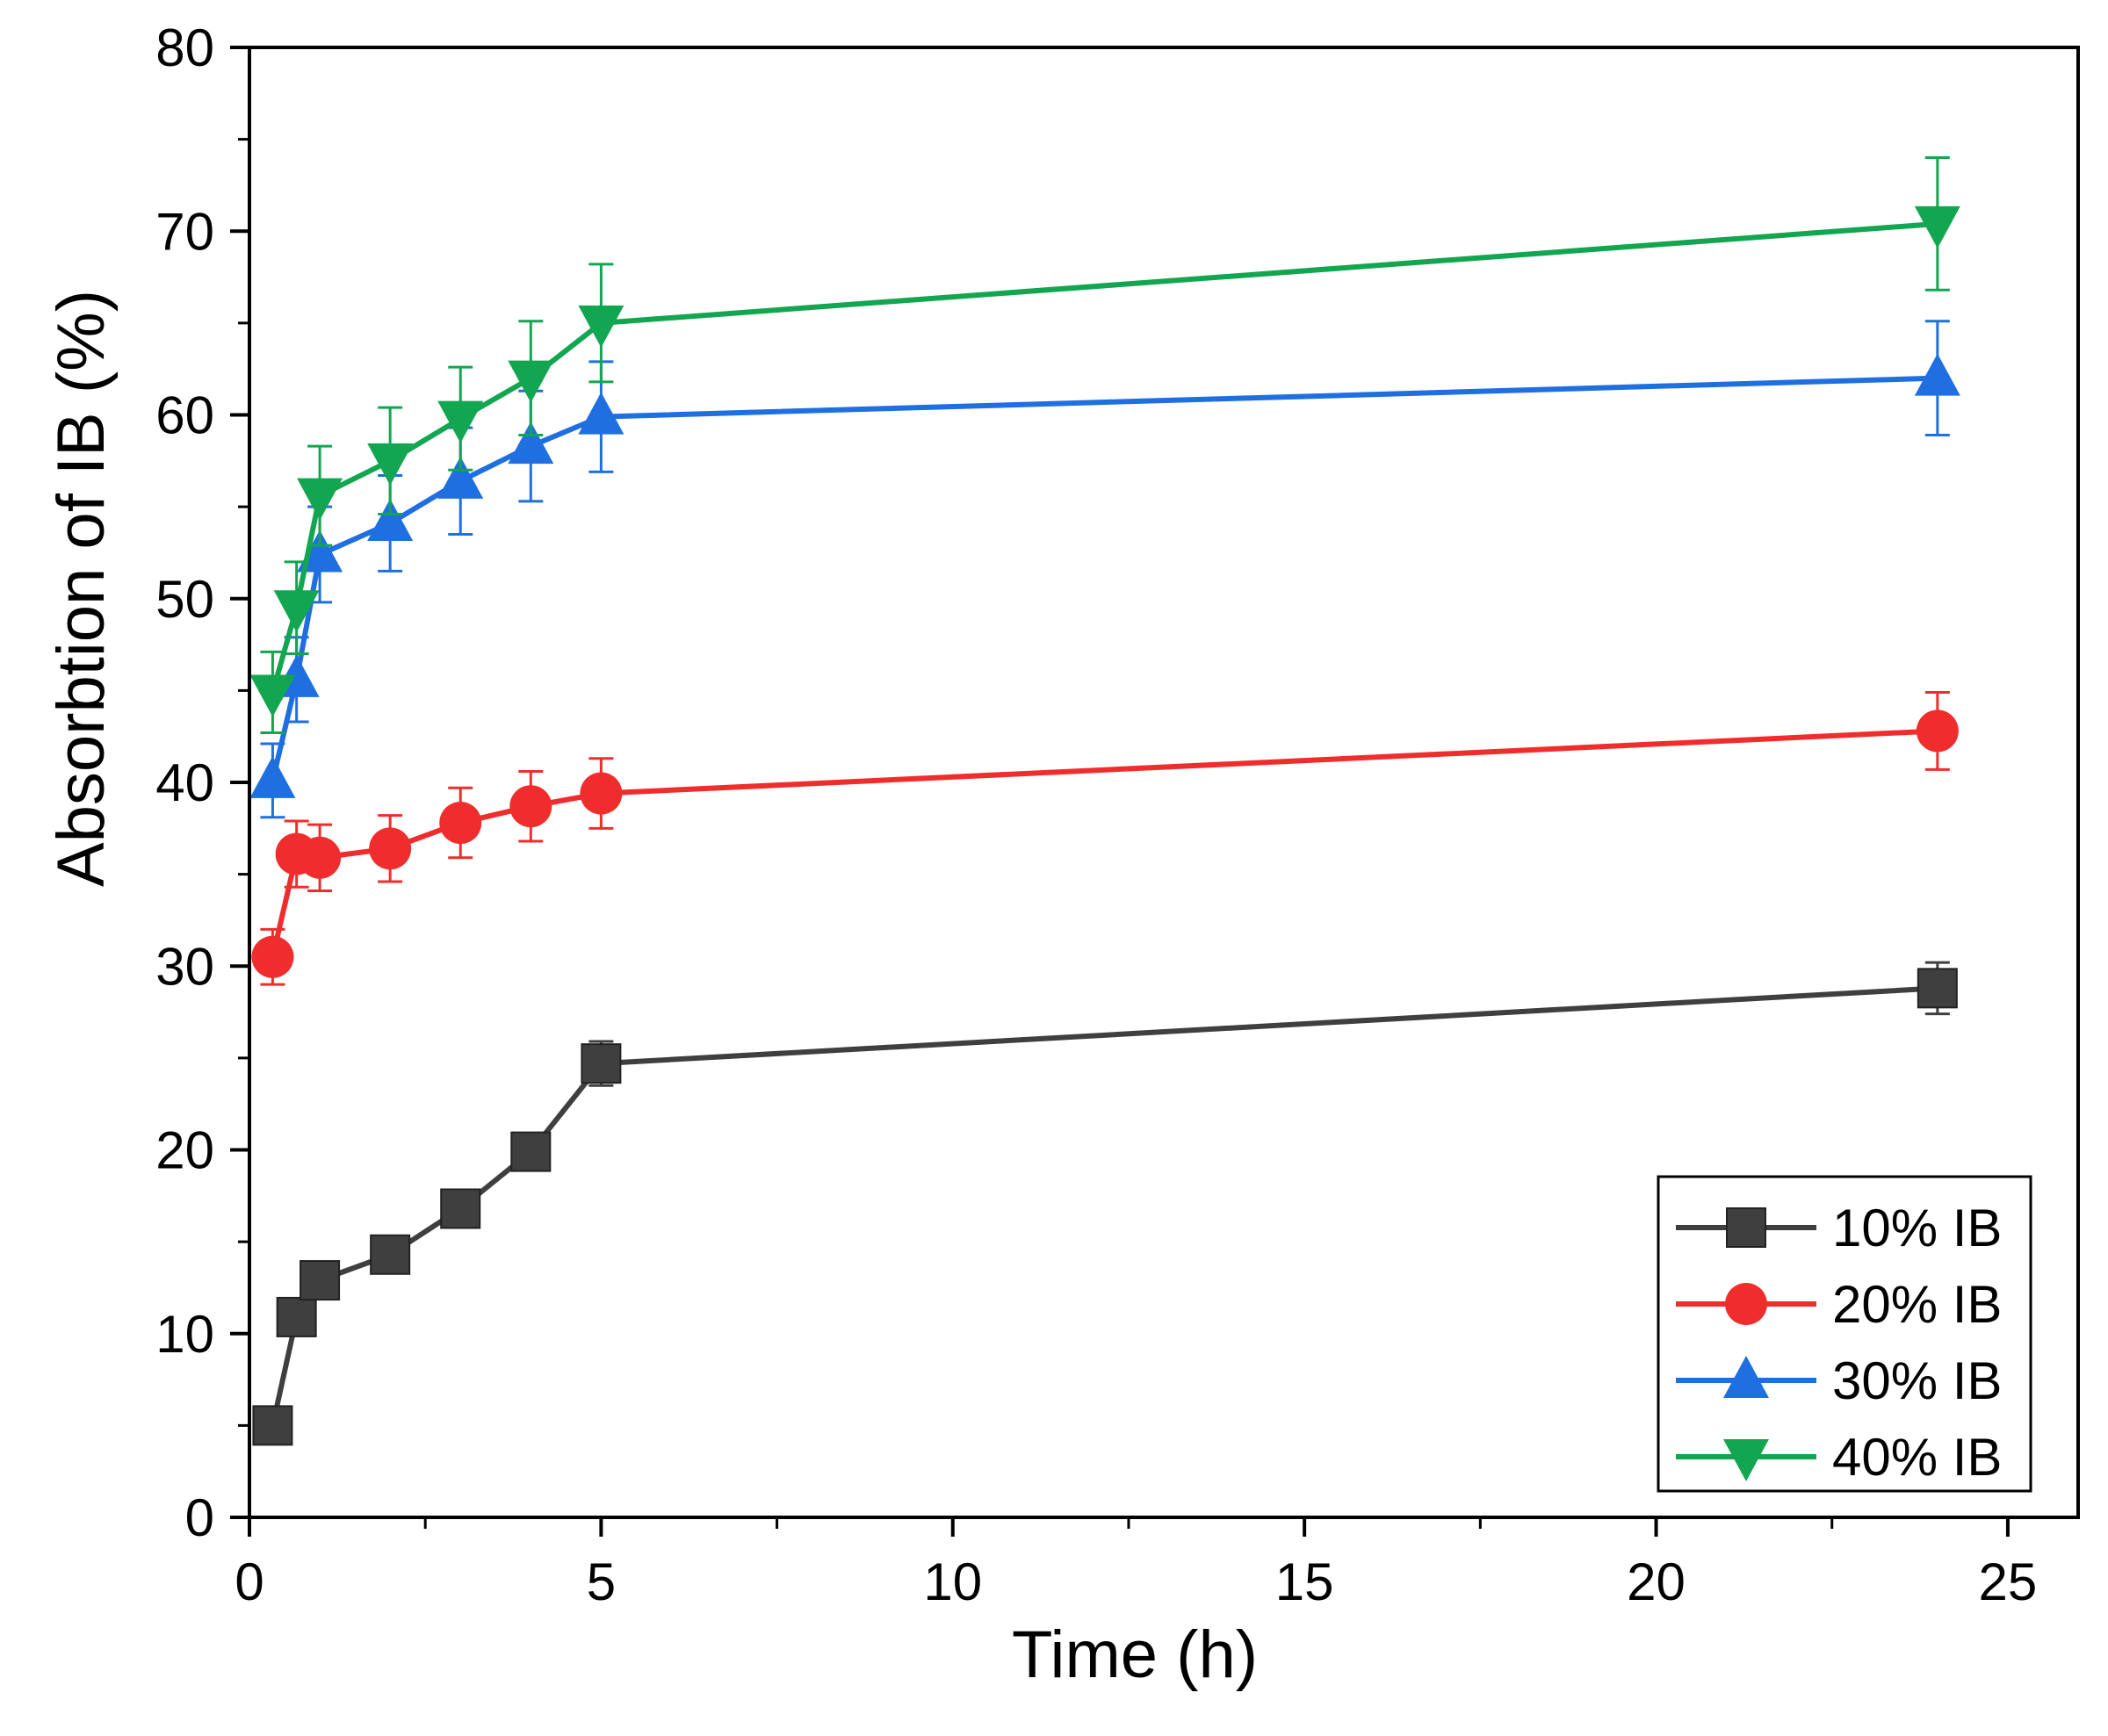 The width and height of the screenshot is (2108, 1736). Describe the element at coordinates (1917, 1228) in the screenshot. I see `legend-label: 10% IB` at that location.